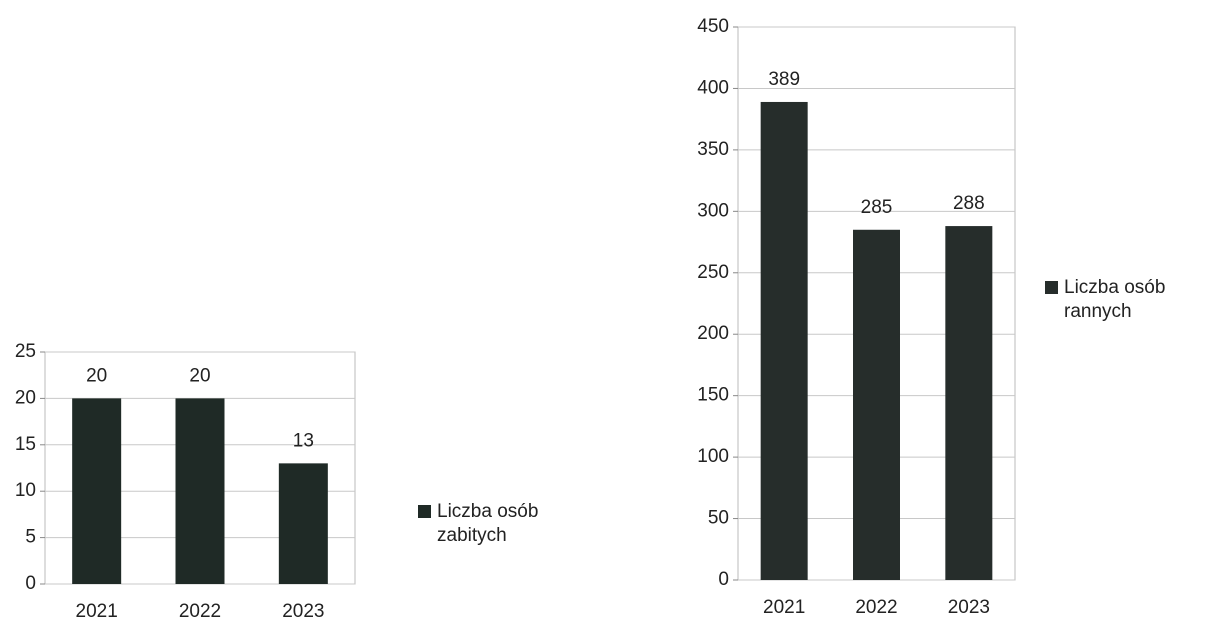  I want to click on y-tick-label: 5, so click(30, 537).